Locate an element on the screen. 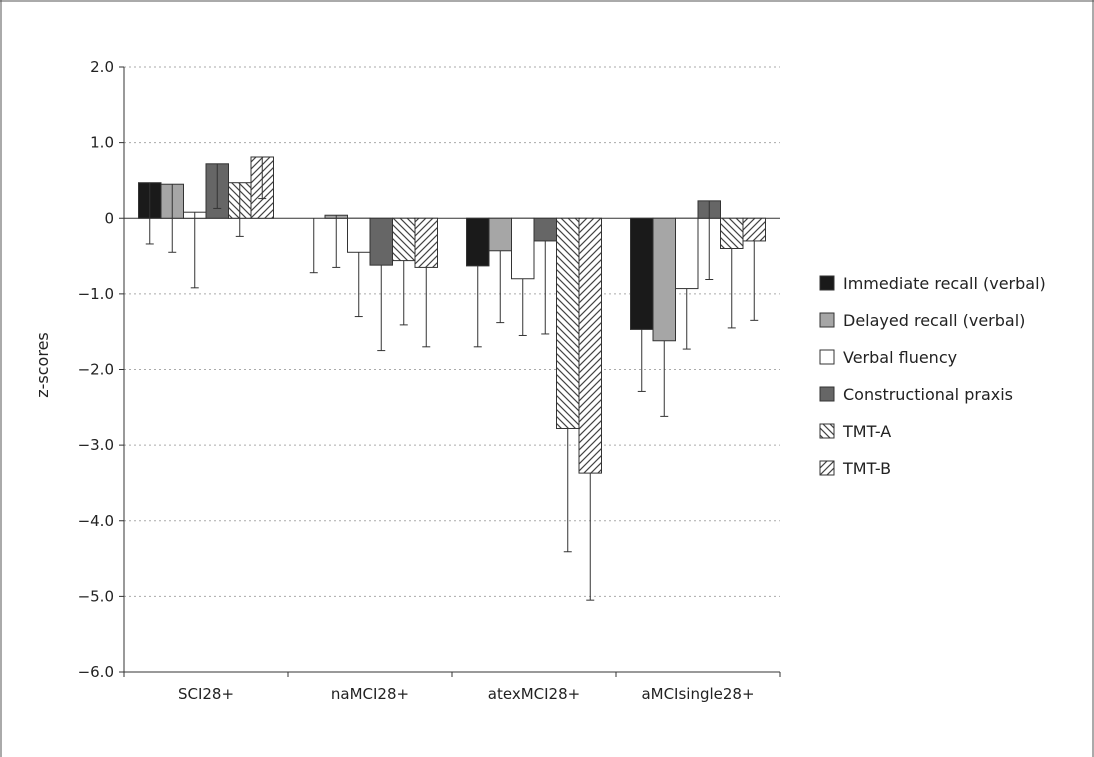 This screenshot has height=757, width=1094. legend-label: TMT-A is located at coordinates (866, 431).